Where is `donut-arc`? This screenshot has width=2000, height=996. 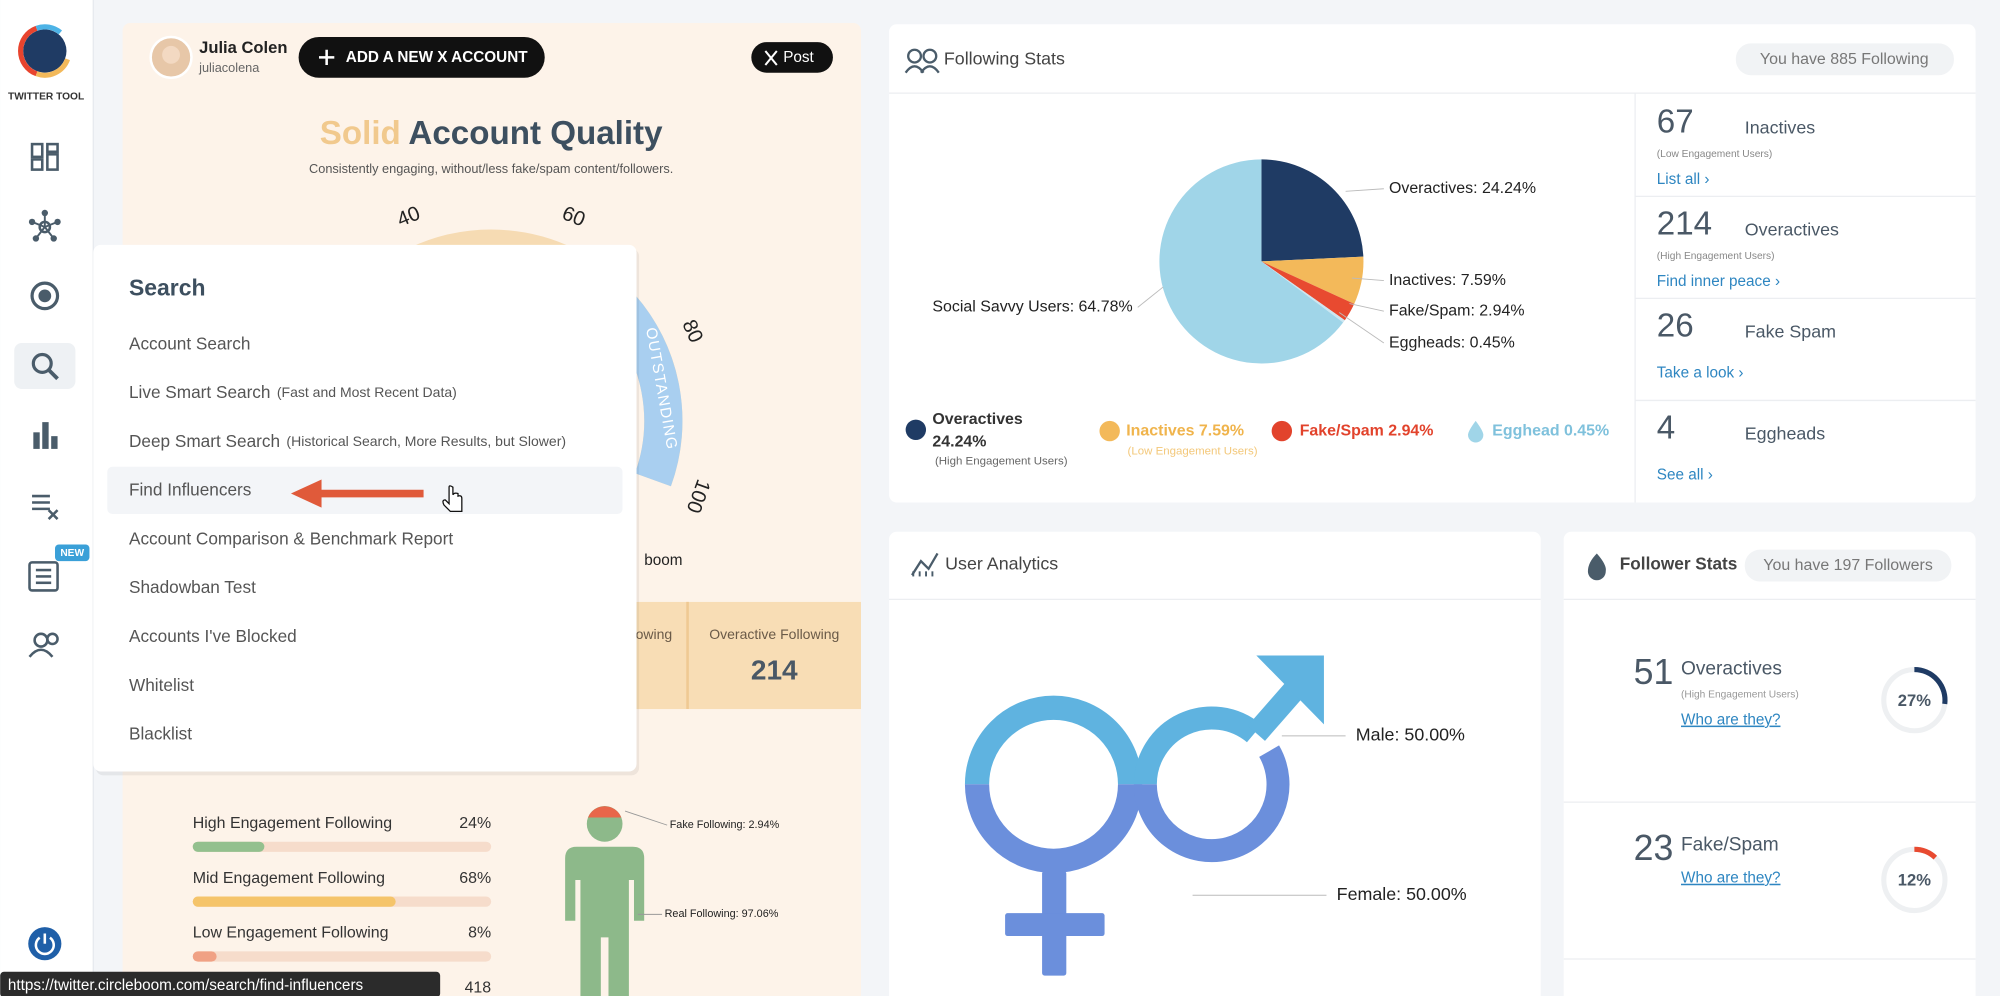 donut-arc is located at coordinates (1931, 685).